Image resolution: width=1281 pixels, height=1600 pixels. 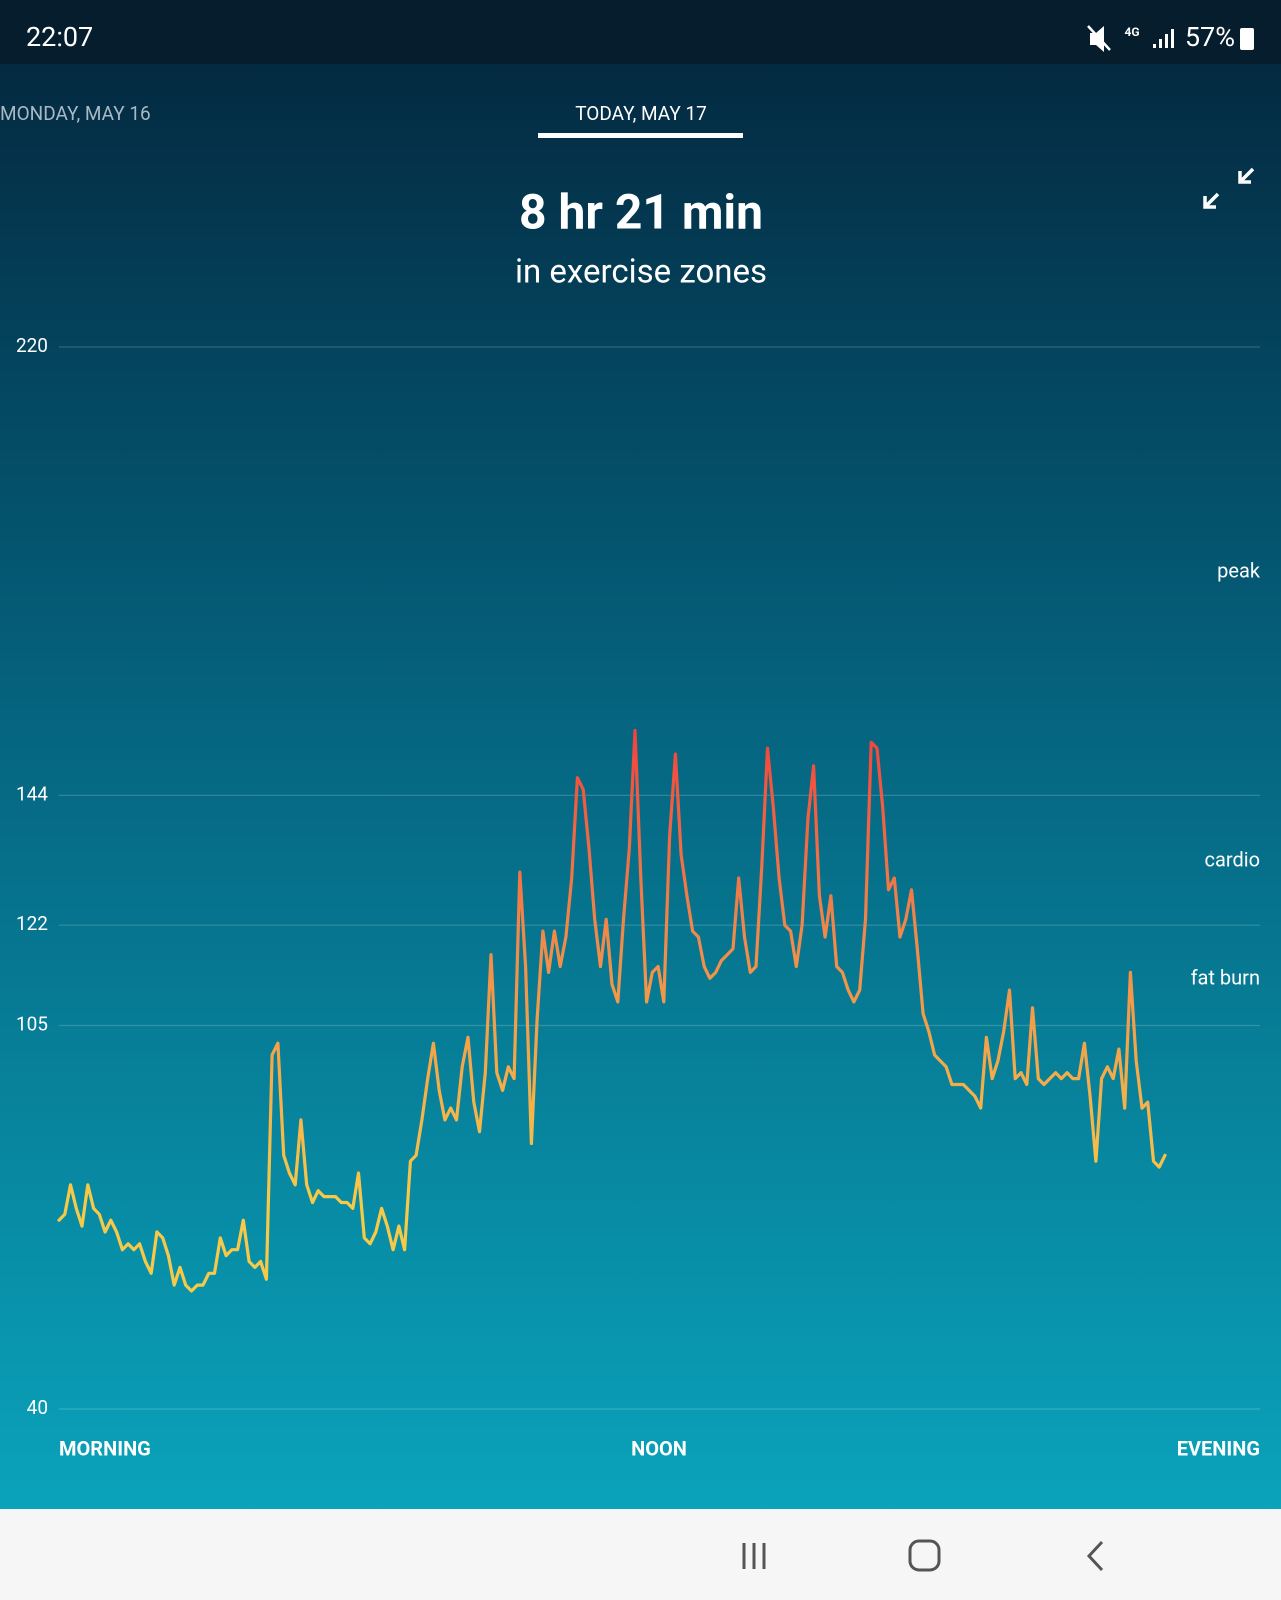 What do you see at coordinates (640, 1554) in the screenshot?
I see `navigation-bar` at bounding box center [640, 1554].